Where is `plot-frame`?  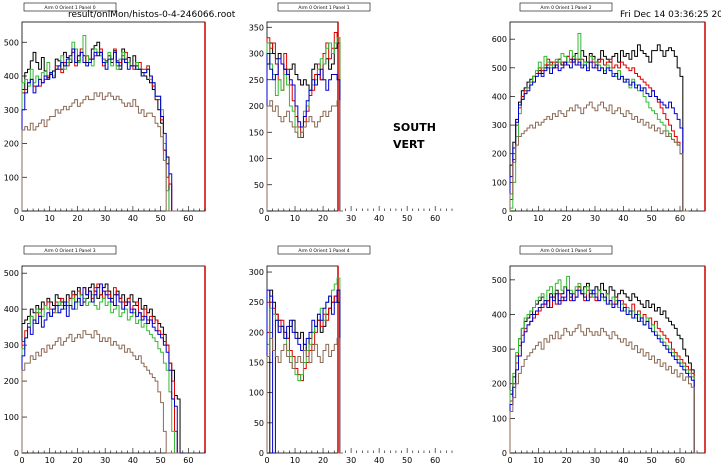 plot-frame is located at coordinates (607, 116).